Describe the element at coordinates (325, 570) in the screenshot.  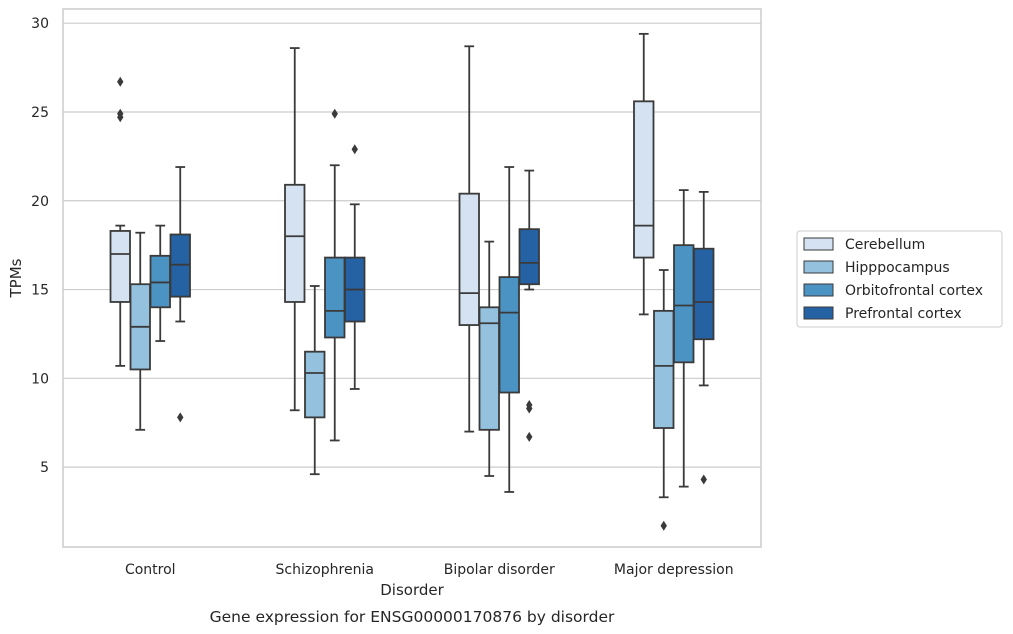
I see `x-tick-label: Schizophrenia` at that location.